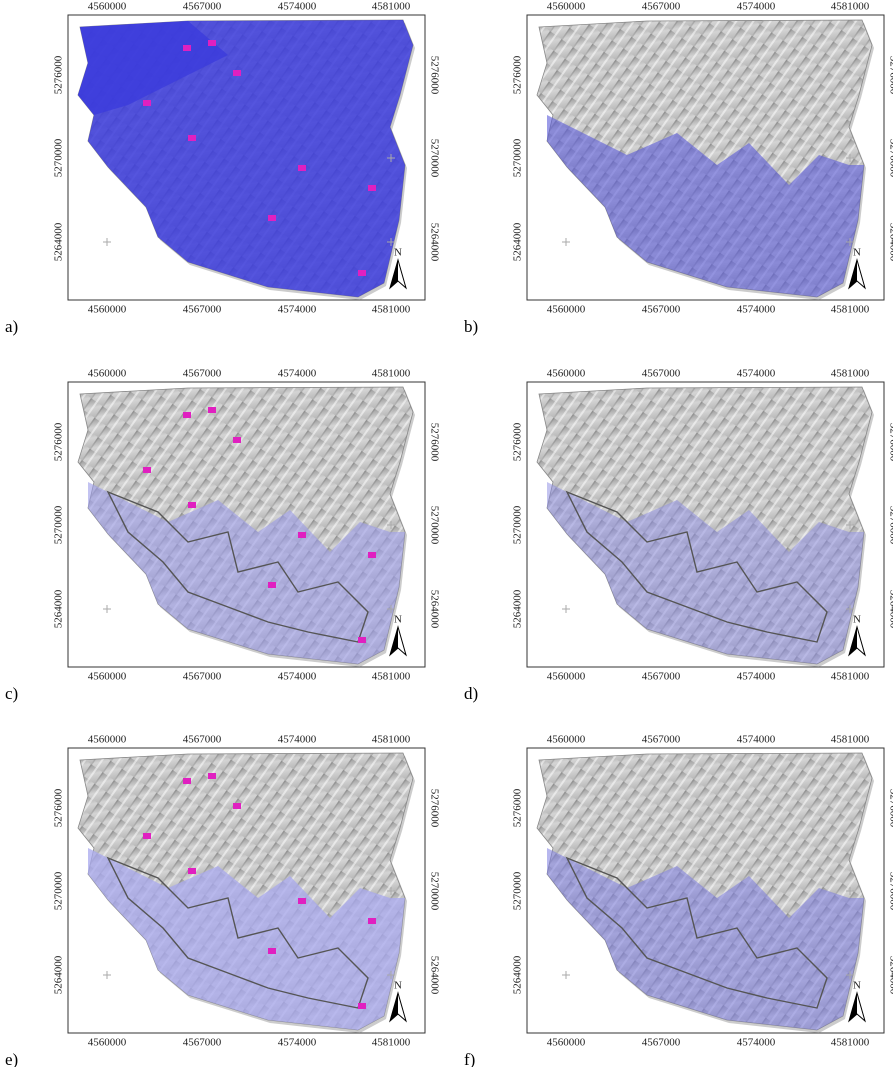 Image resolution: width=893 pixels, height=1067 pixels. Describe the element at coordinates (469, 1058) in the screenshot. I see `panel-label: f)` at that location.